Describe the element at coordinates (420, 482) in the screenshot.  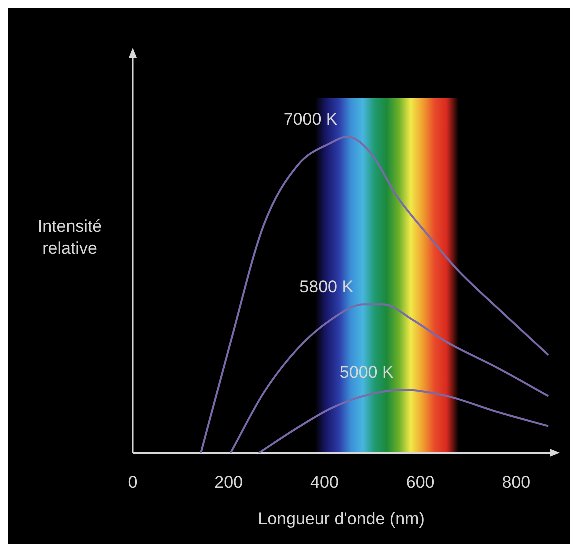
I see `x-tick-label: 600` at that location.